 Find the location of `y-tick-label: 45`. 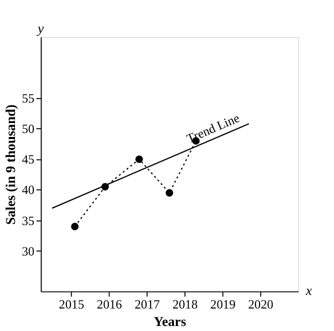

y-tick-label: 45 is located at coordinates (28, 159).